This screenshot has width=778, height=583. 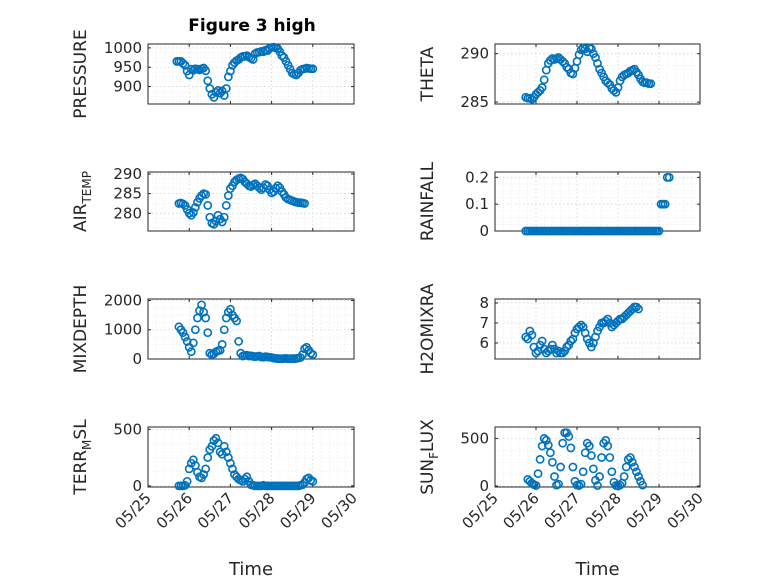 I want to click on y-tick-label: 900, so click(x=127, y=87).